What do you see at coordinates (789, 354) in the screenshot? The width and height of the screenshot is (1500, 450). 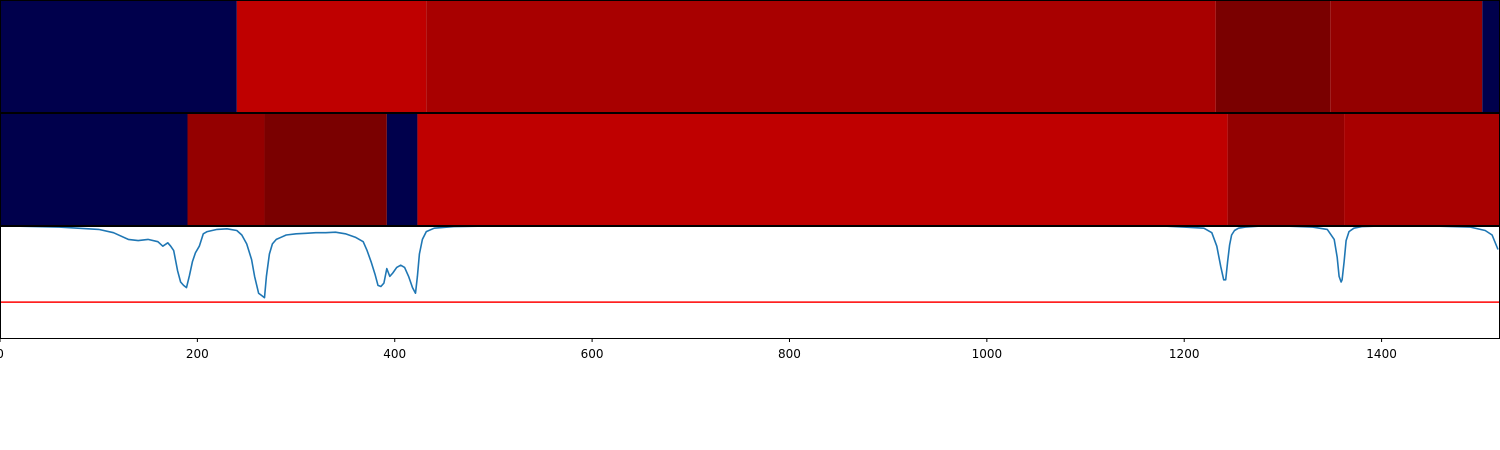 I see `x-tick-label-800: 800` at bounding box center [789, 354].